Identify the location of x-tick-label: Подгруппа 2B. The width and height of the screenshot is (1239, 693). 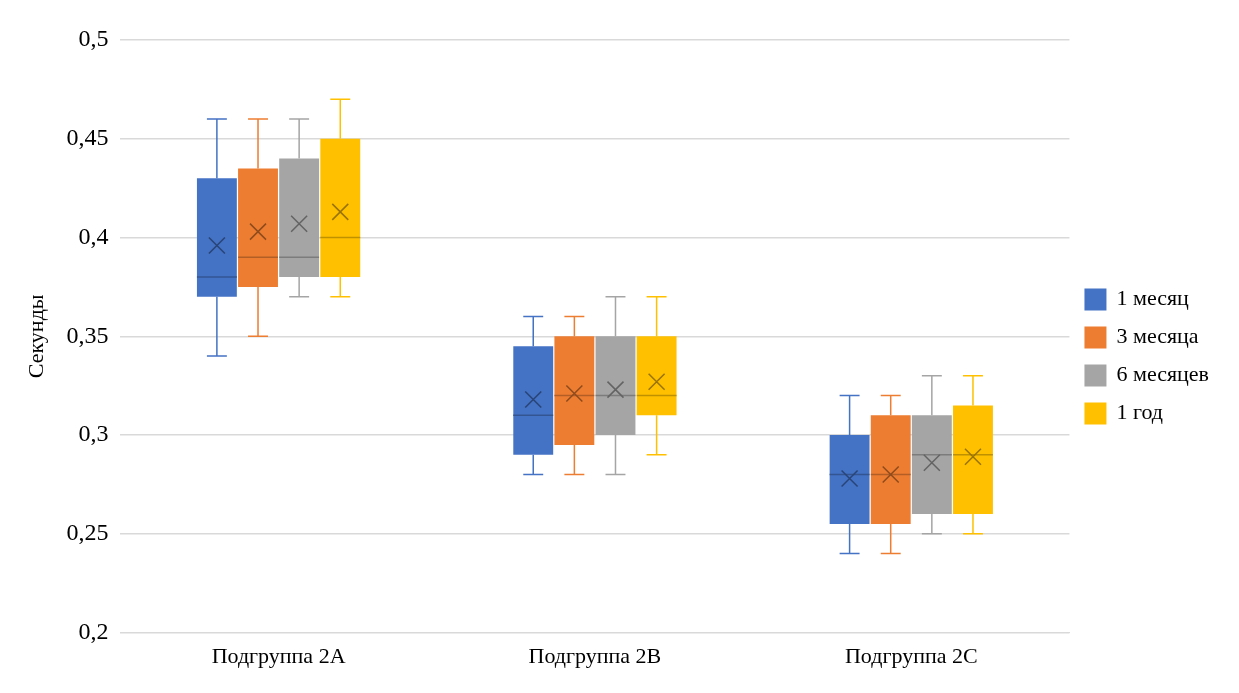
(595, 655).